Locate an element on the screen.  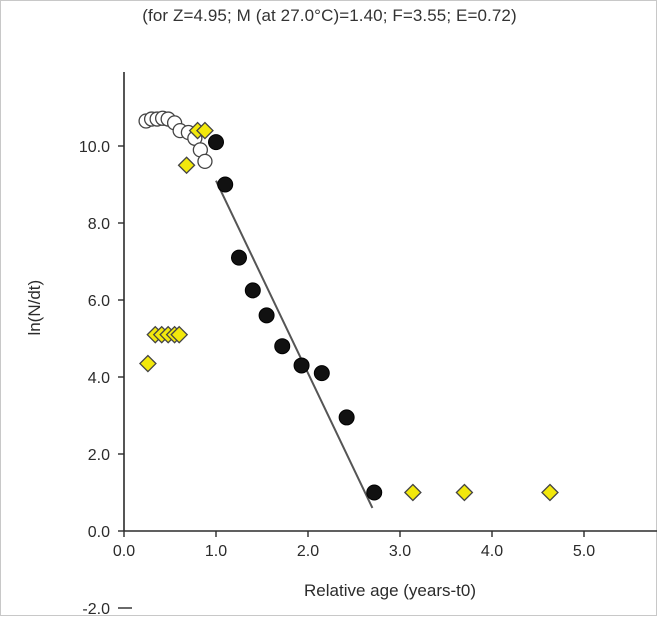
data-point-open is located at coordinates (205, 161).